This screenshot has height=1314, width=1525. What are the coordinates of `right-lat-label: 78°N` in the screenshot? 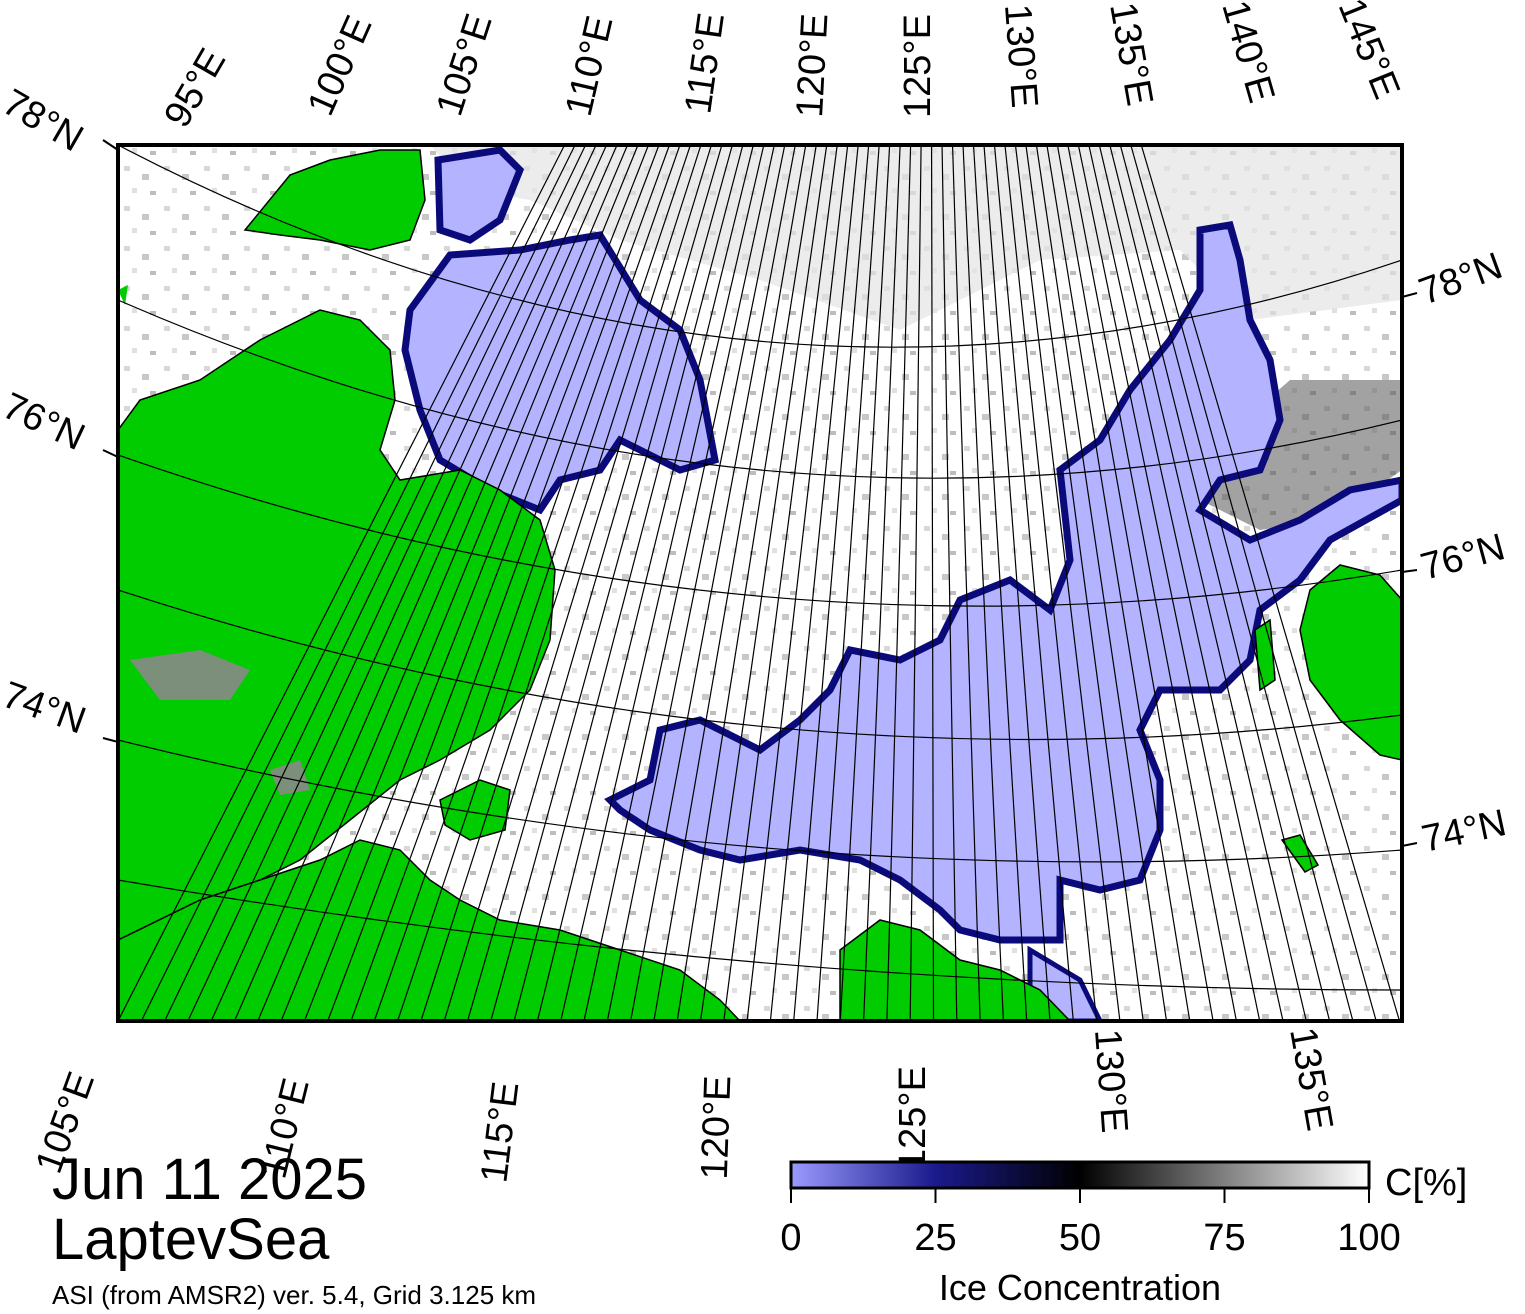 It's located at (1461, 279).